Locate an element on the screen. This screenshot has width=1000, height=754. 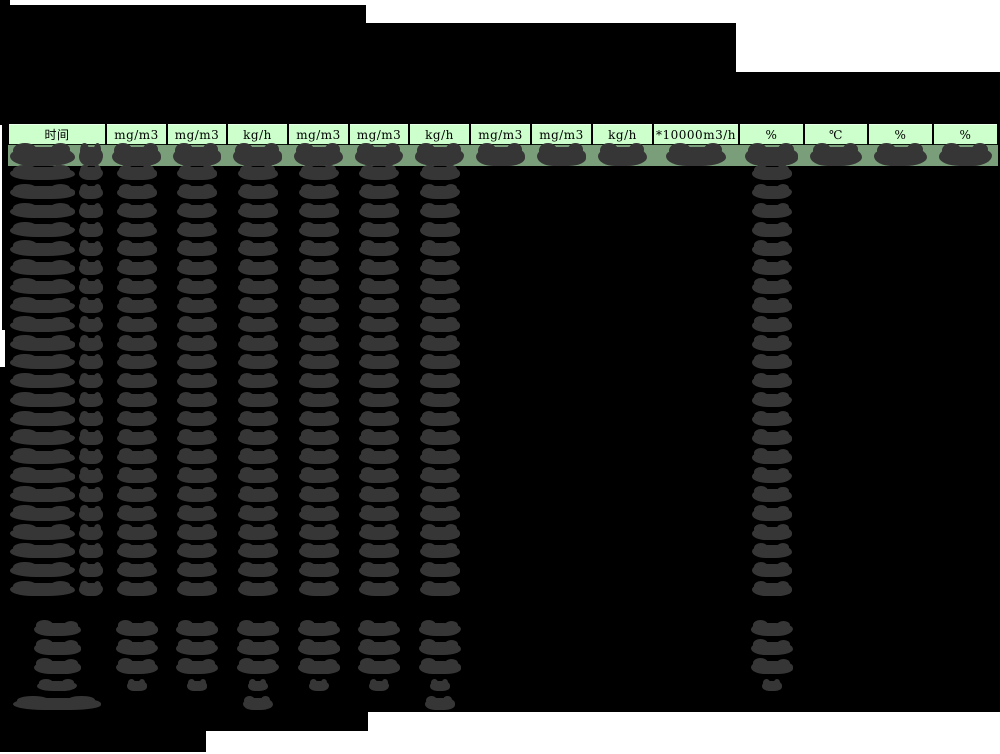
header-cell-unit-11: % is located at coordinates (771, 134).